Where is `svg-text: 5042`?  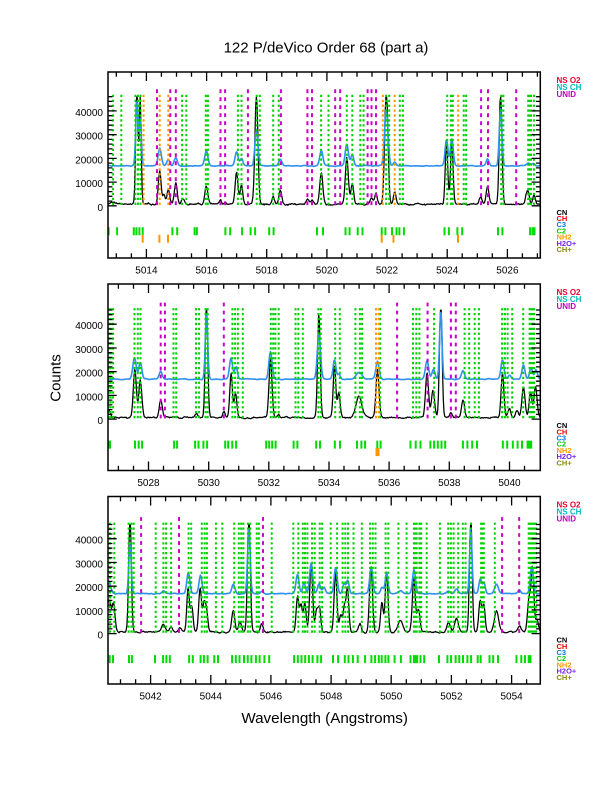 svg-text: 5042 is located at coordinates (150, 696).